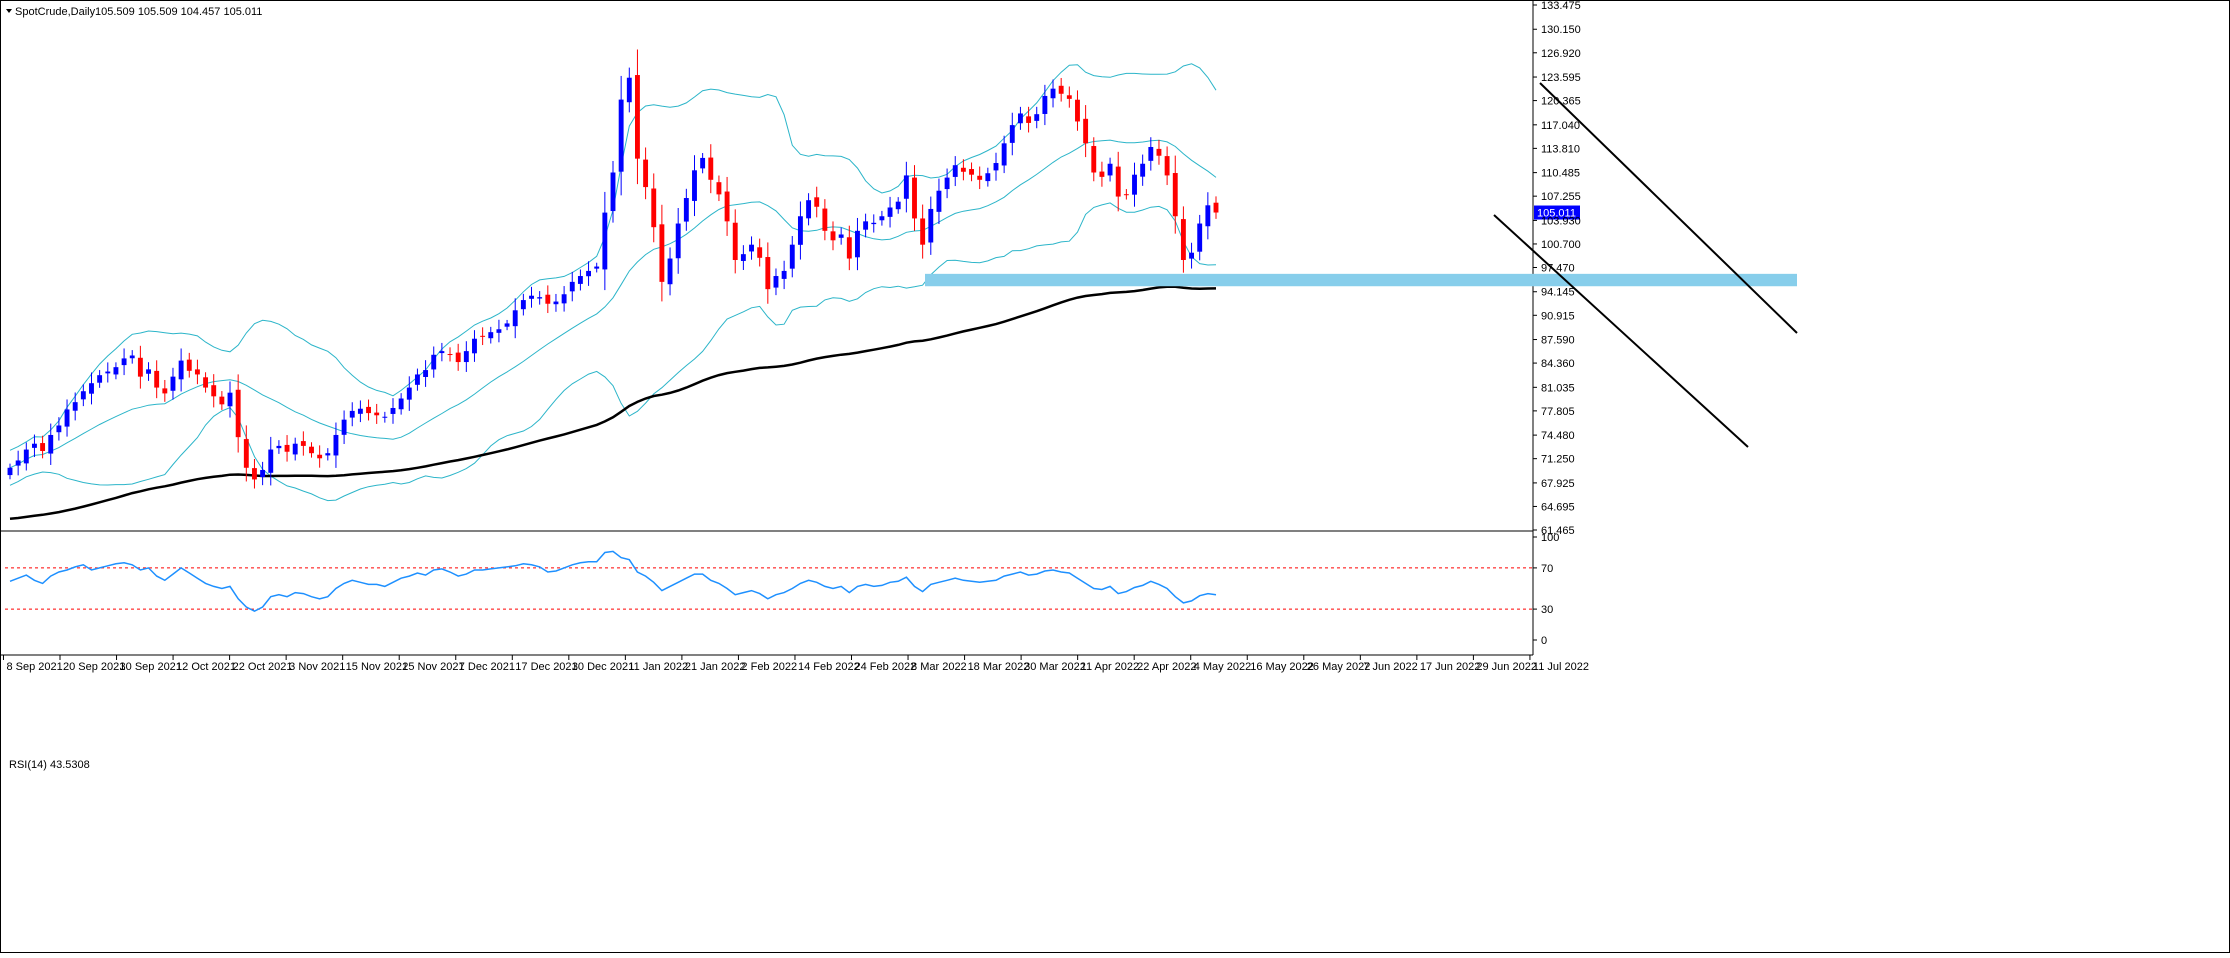 This screenshot has height=958, width=2230. Describe the element at coordinates (433, 667) in the screenshot. I see `x-tick-label: 25 Nov 2021` at that location.